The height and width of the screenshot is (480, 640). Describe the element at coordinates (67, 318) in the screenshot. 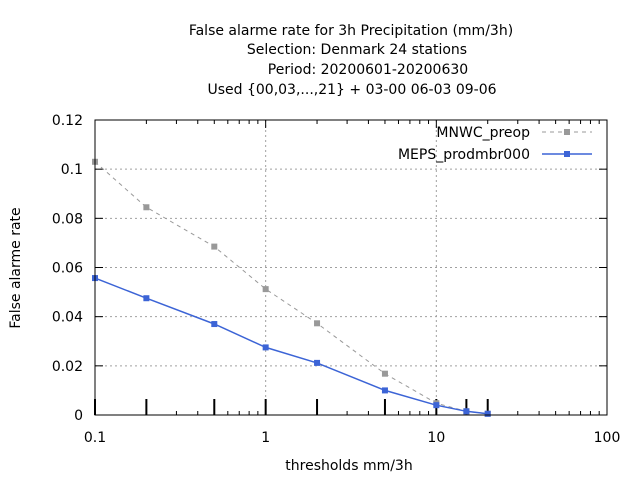

I see `y-tick-label: 0.04` at that location.